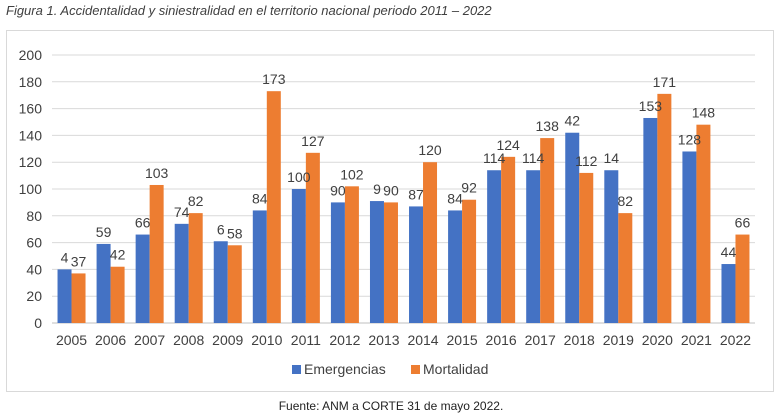 The image size is (782, 419). What do you see at coordinates (352, 174) in the screenshot?
I see `data-label: 102` at bounding box center [352, 174].